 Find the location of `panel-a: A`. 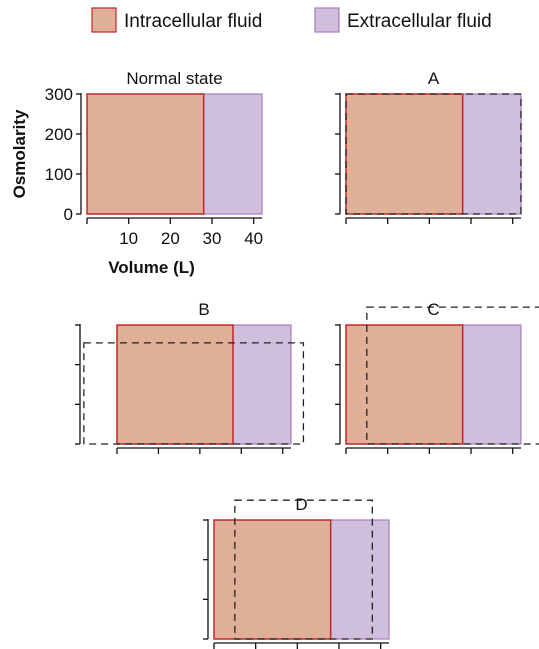

panel-a: A is located at coordinates (428, 146).